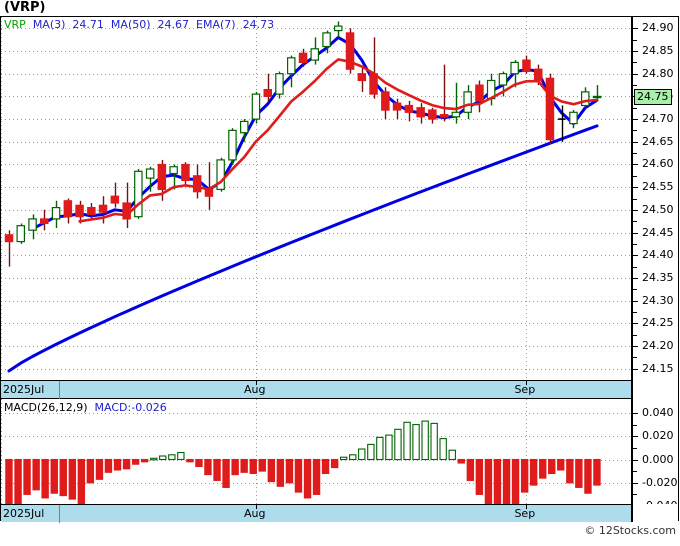  I want to click on price-tick-label: 24.80, so click(658, 73).